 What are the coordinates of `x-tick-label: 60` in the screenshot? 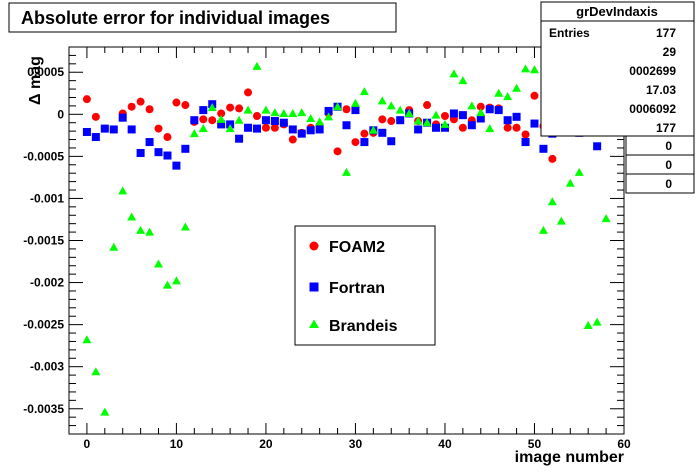 It's located at (624, 444).